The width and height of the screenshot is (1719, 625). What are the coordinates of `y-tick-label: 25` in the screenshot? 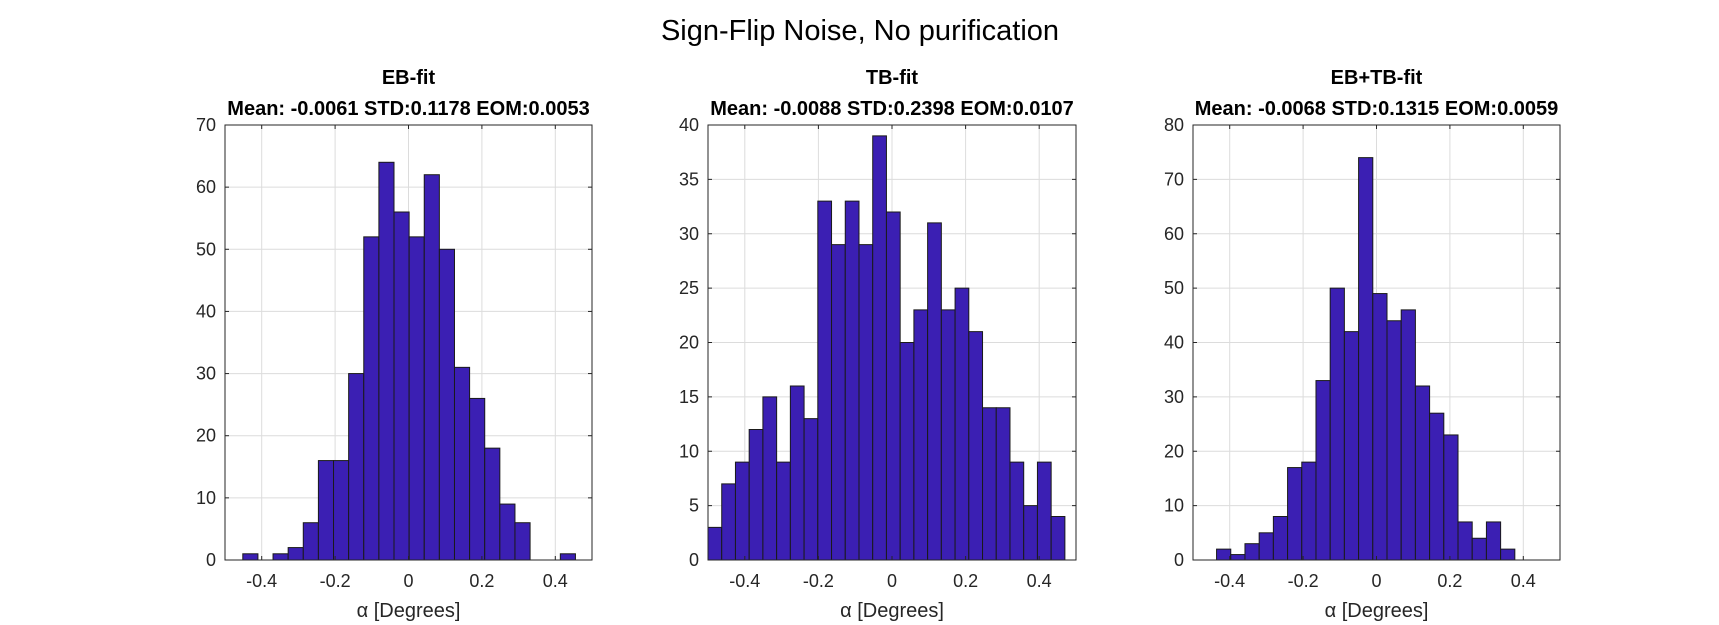 It's located at (689, 288).